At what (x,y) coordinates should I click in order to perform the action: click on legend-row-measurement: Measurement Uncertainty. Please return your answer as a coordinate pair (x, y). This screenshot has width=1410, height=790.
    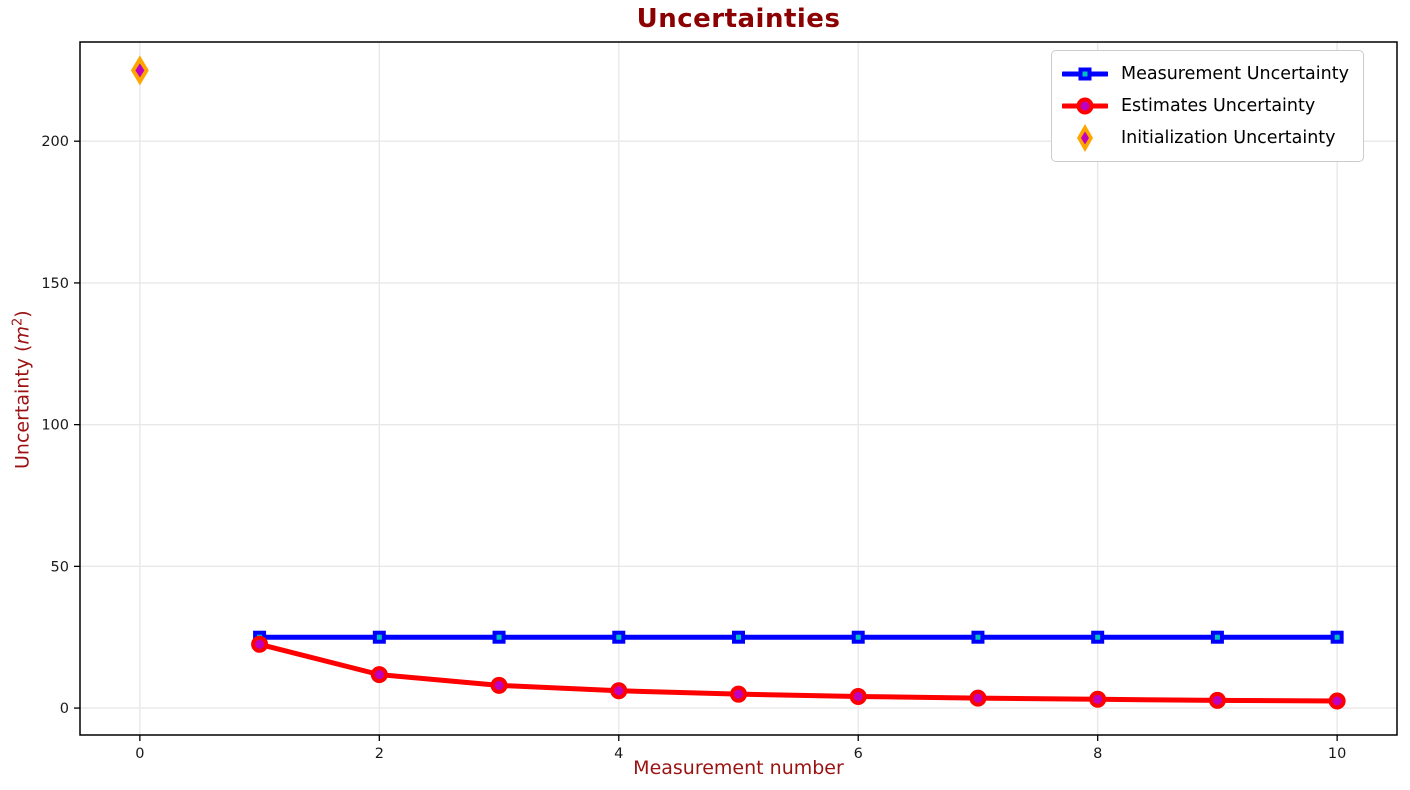
    Looking at the image, I should click on (1205, 74).